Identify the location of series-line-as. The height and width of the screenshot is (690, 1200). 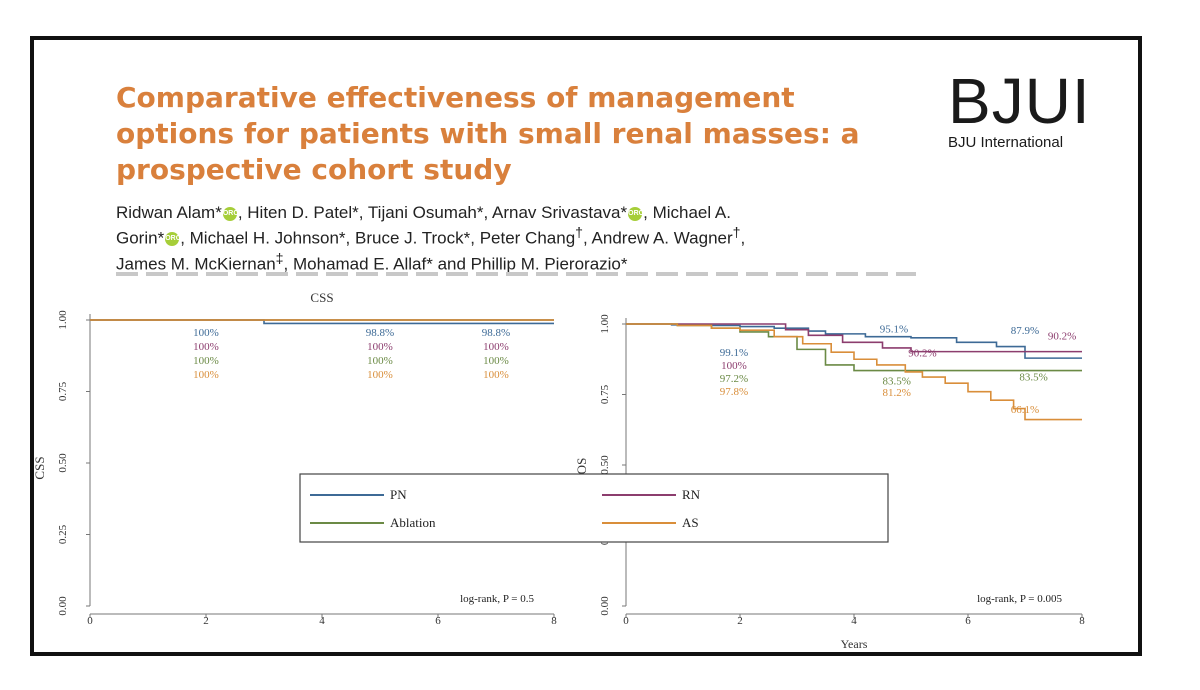
(854, 372).